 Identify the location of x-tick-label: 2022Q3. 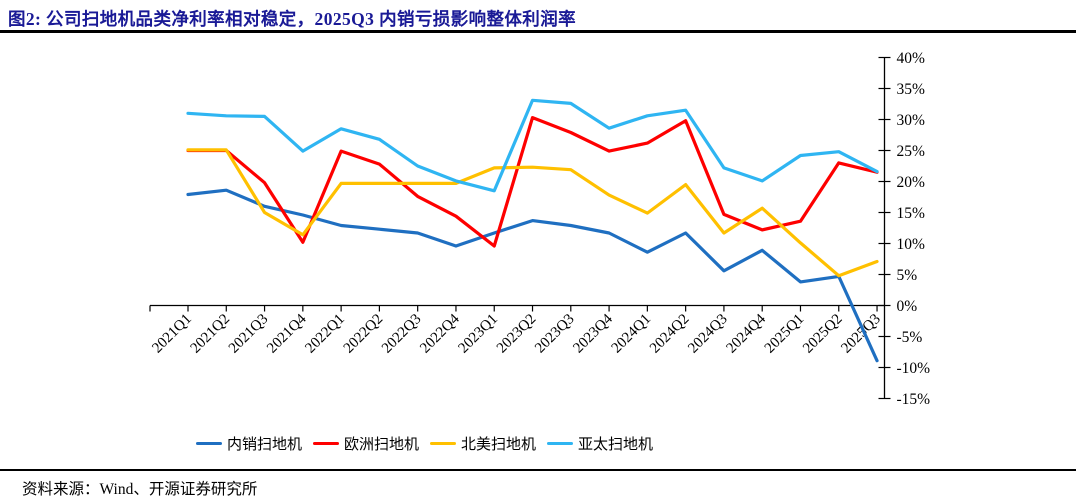
(401, 333).